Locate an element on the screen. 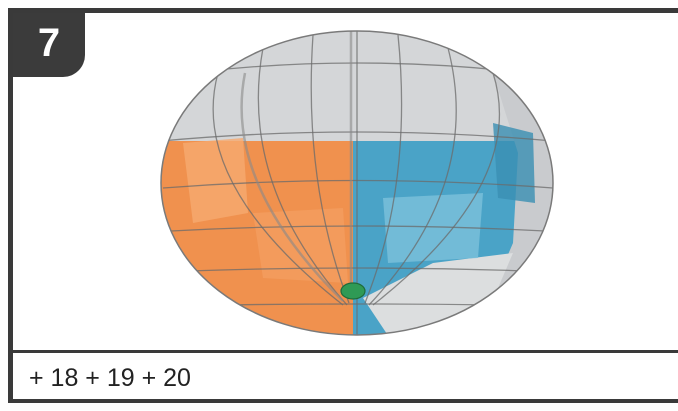 This screenshot has height=411, width=678. step-number-badge: 7 is located at coordinates (49, 45).